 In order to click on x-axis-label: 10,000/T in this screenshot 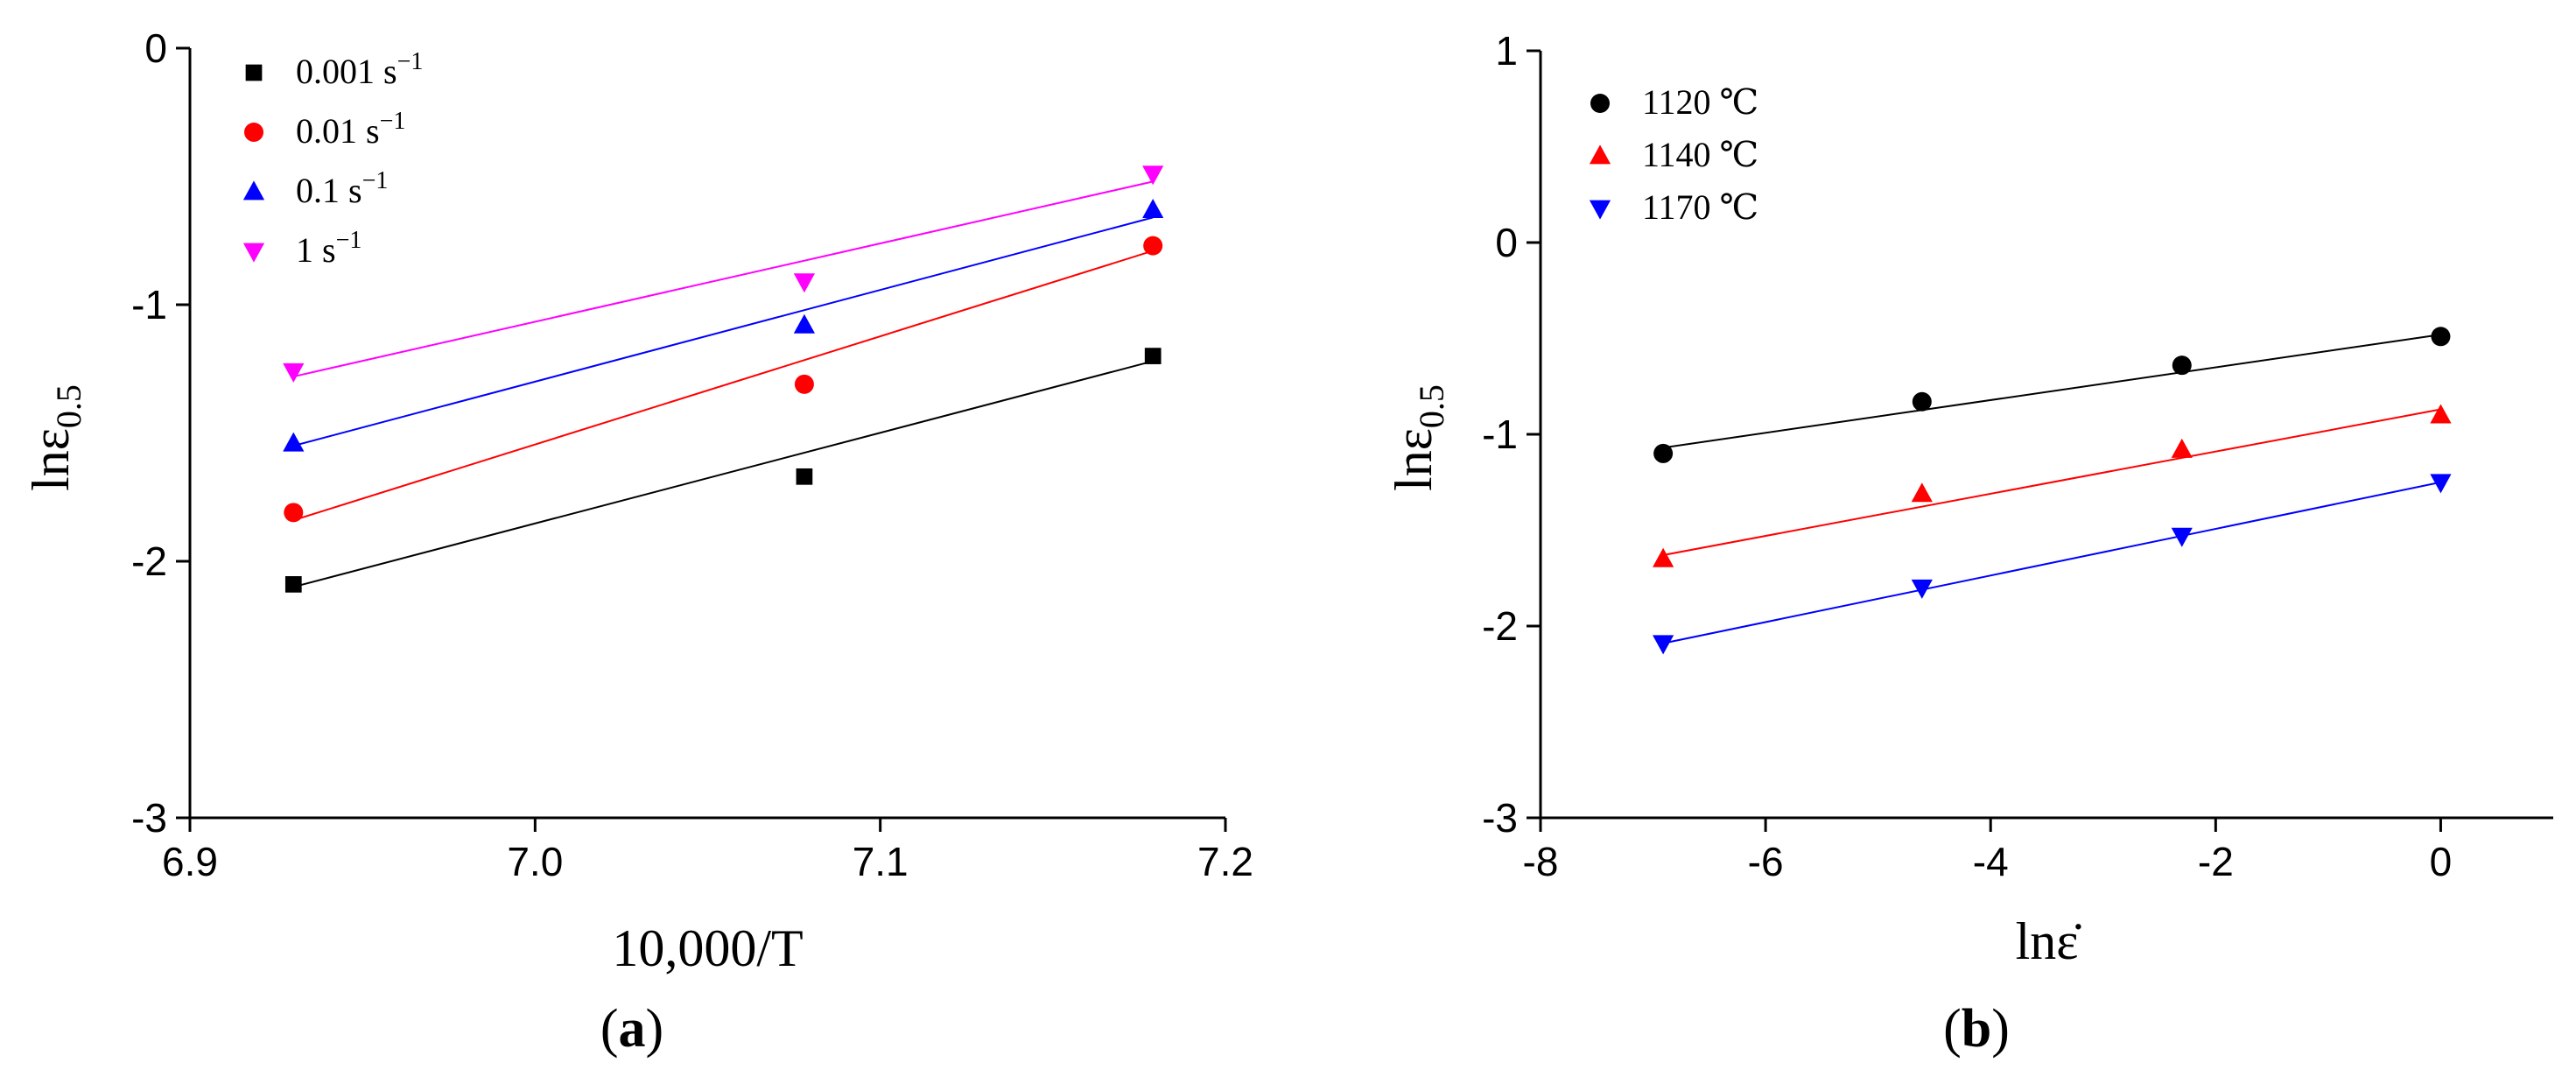, I will do `click(707, 948)`.